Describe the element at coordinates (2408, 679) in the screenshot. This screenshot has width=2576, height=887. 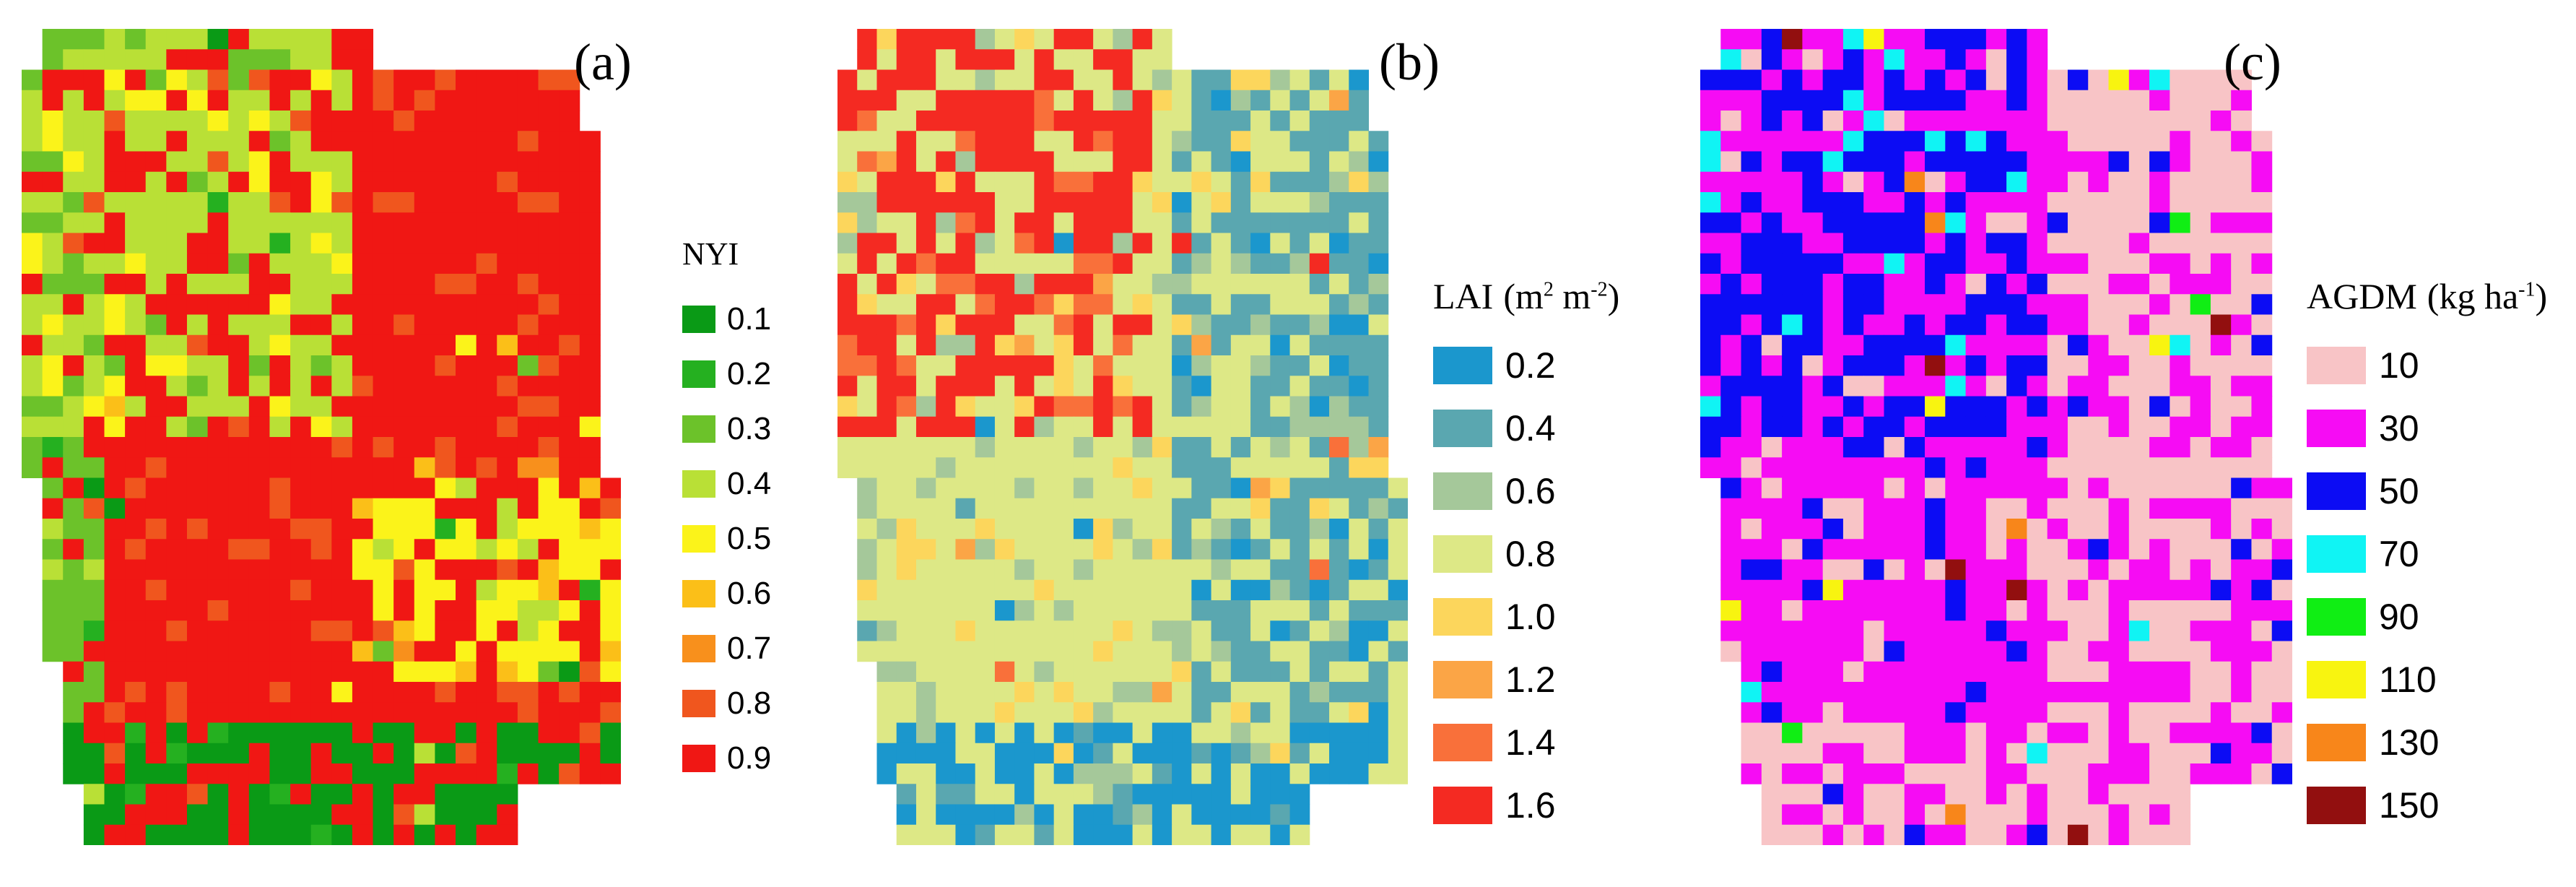
I see `legend-value: 110` at that location.